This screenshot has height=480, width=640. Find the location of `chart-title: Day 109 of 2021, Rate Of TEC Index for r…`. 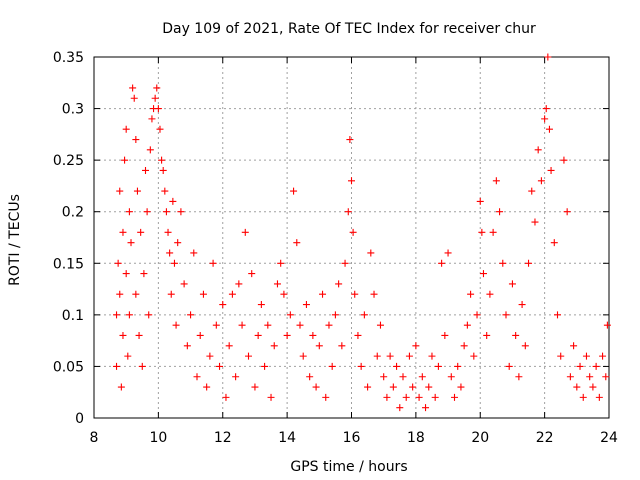

chart-title: Day 109 of 2021, Rate Of TEC Index for r… is located at coordinates (349, 29).